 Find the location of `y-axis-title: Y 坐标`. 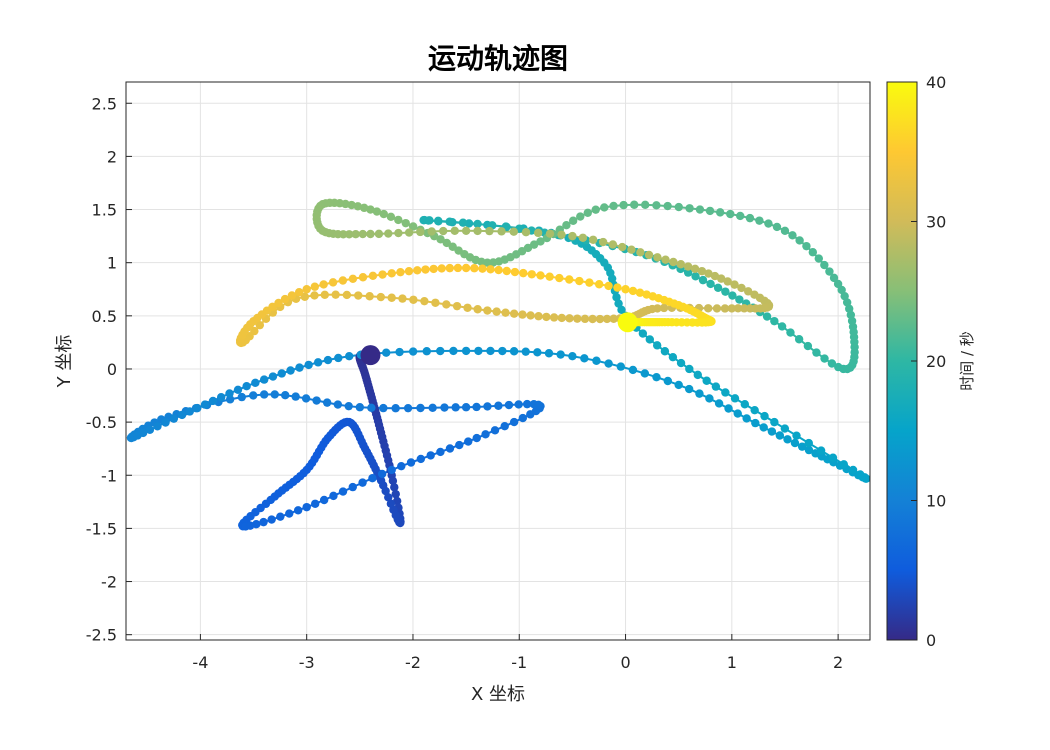

y-axis-title: Y 坐标 is located at coordinates (64, 362).